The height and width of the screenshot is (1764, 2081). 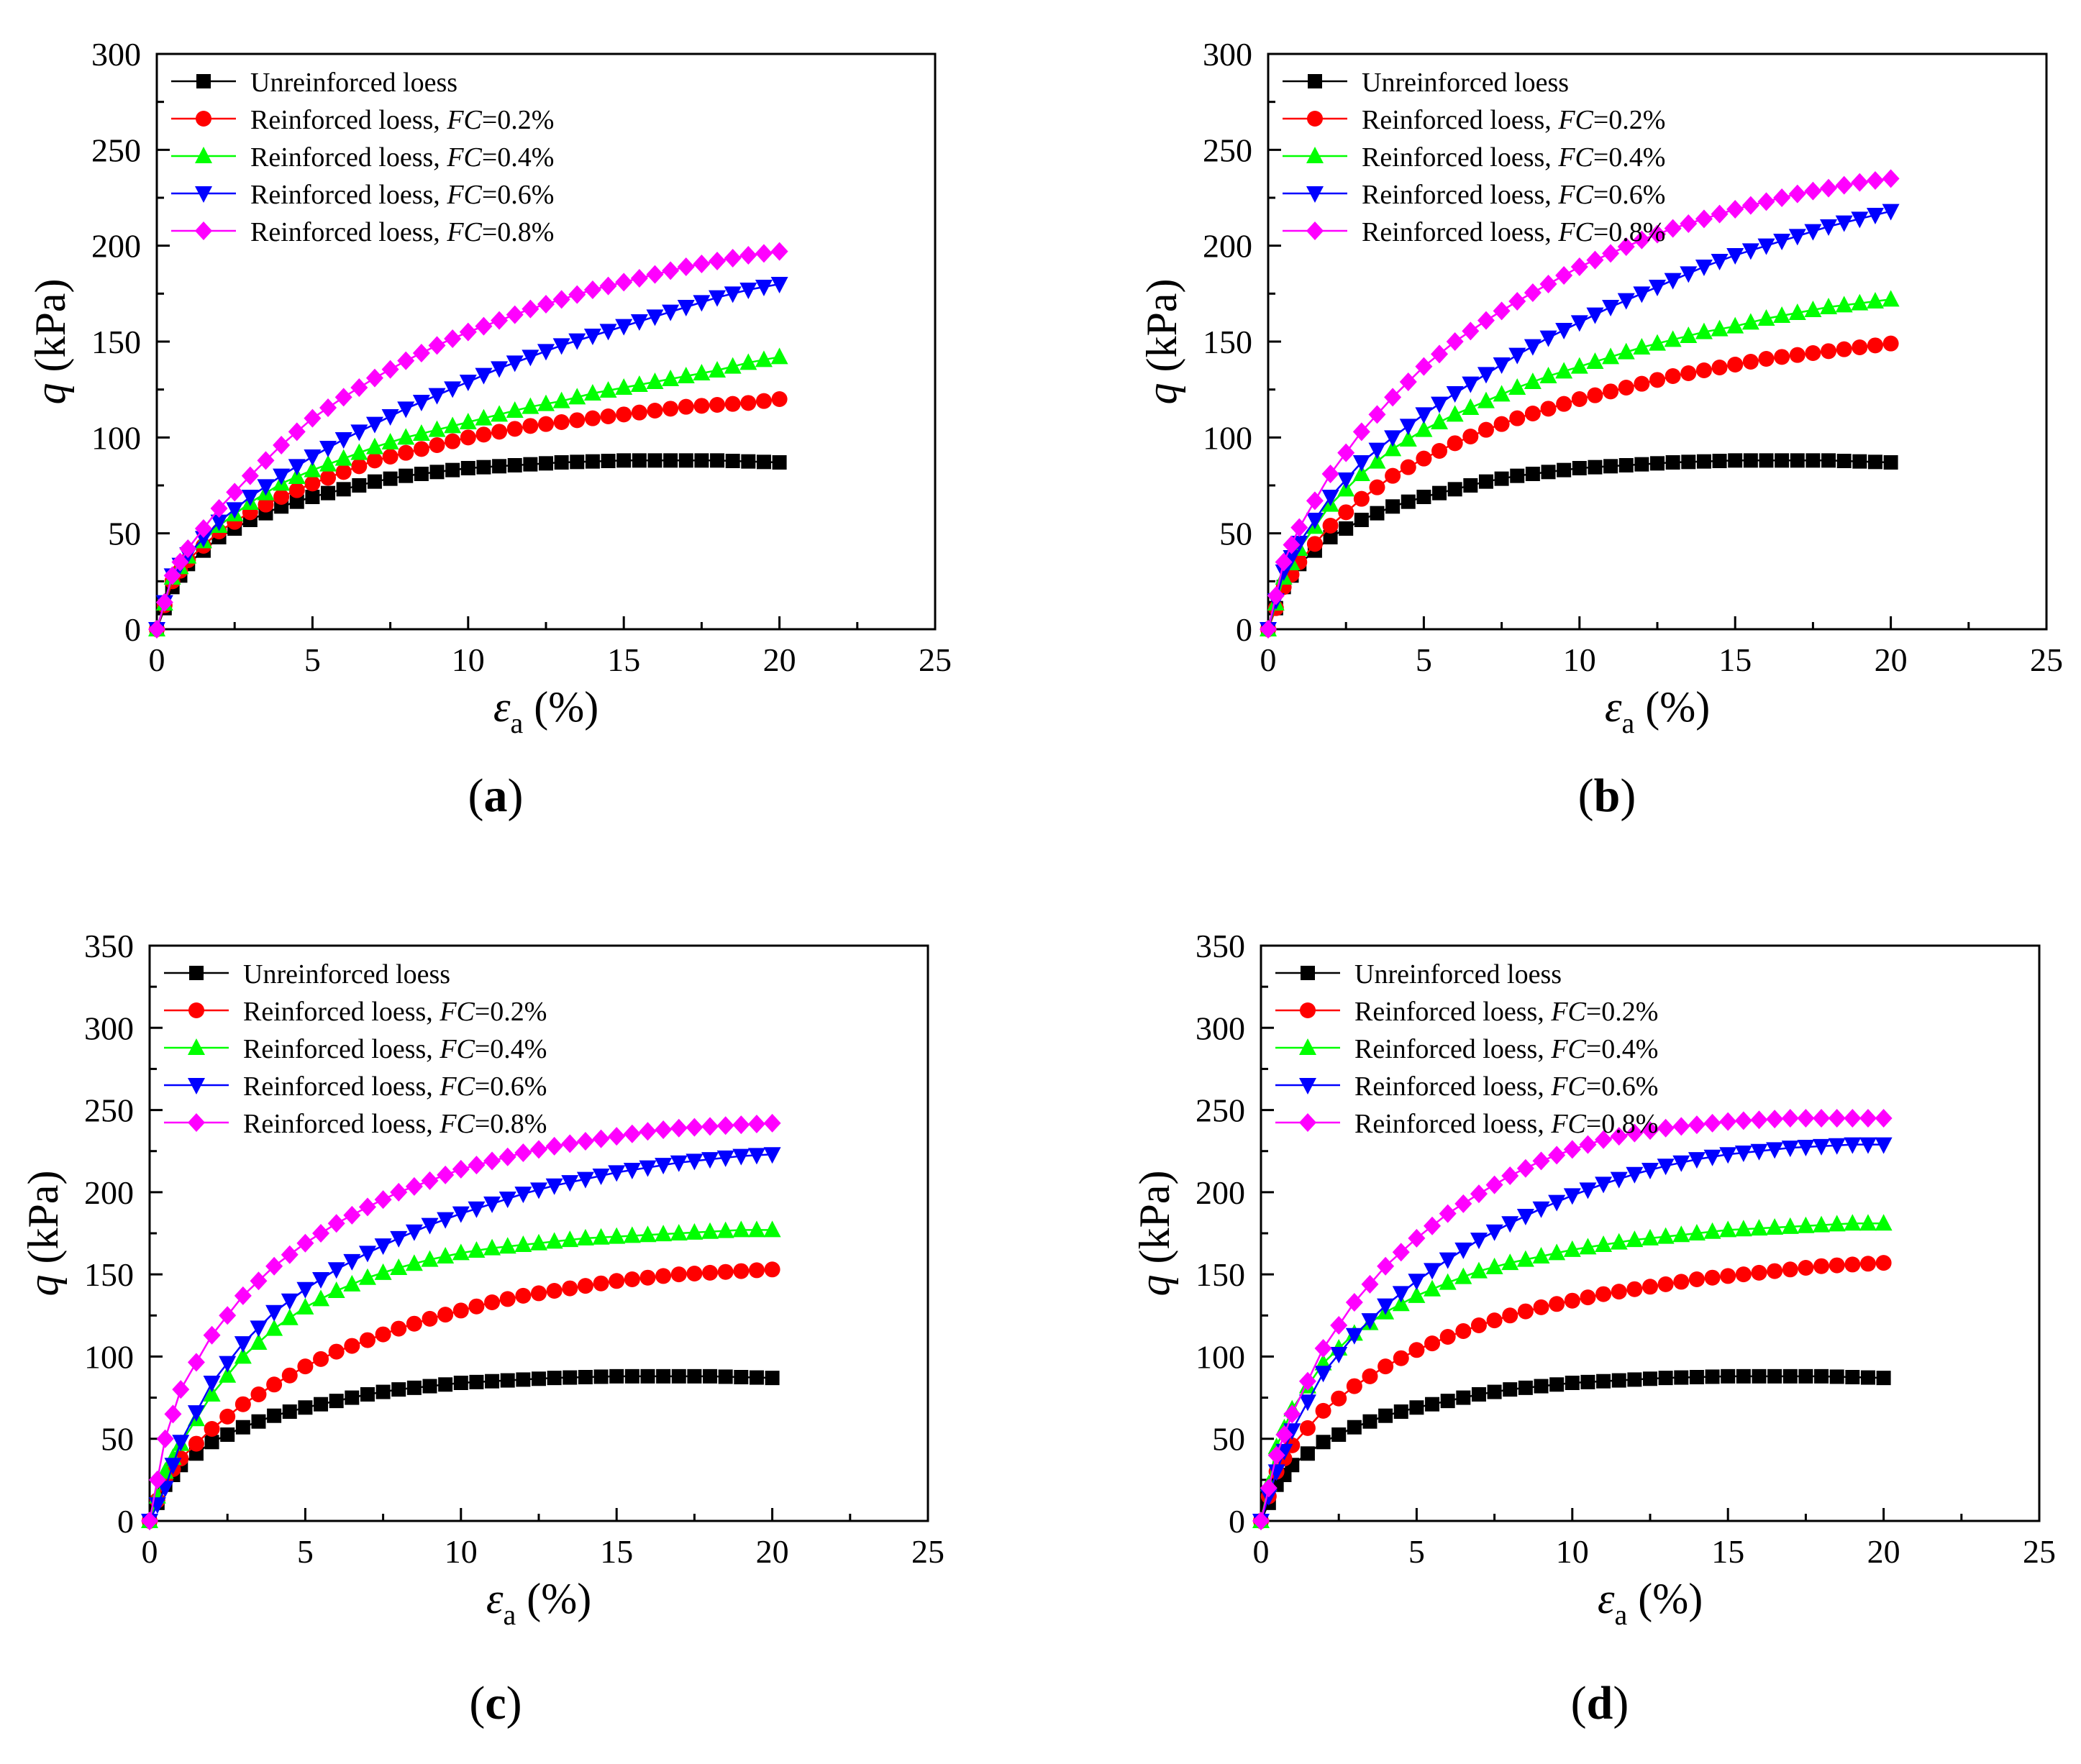 What do you see at coordinates (1465, 83) in the screenshot?
I see `legend-label: Unreinforced loess` at bounding box center [1465, 83].